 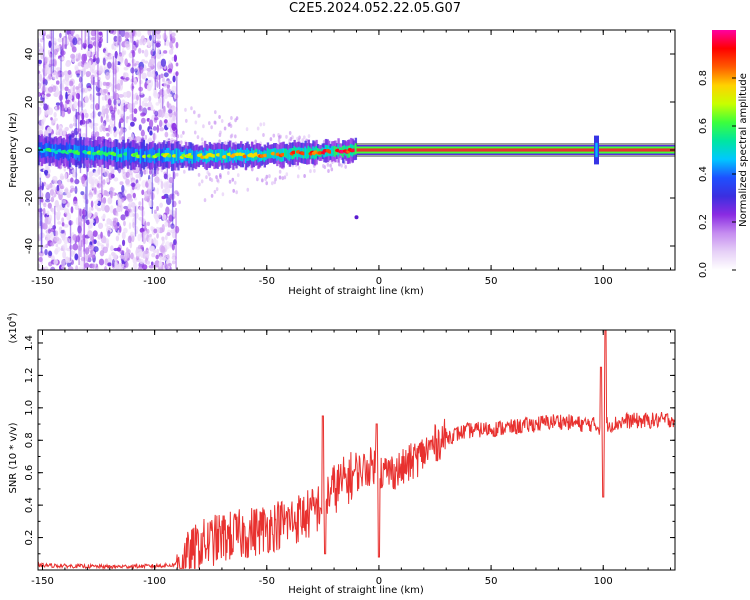 What do you see at coordinates (515, 150) in the screenshot?
I see `stable-line-core` at bounding box center [515, 150].